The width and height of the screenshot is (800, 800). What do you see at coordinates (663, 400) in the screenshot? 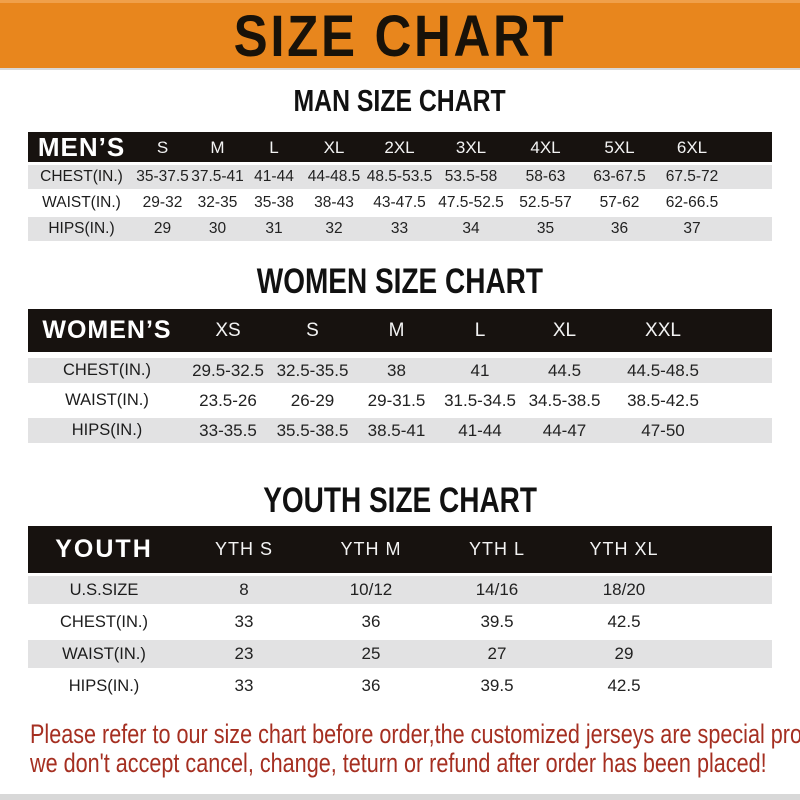
I see `women-size-value: 38.5-42.5` at bounding box center [663, 400].